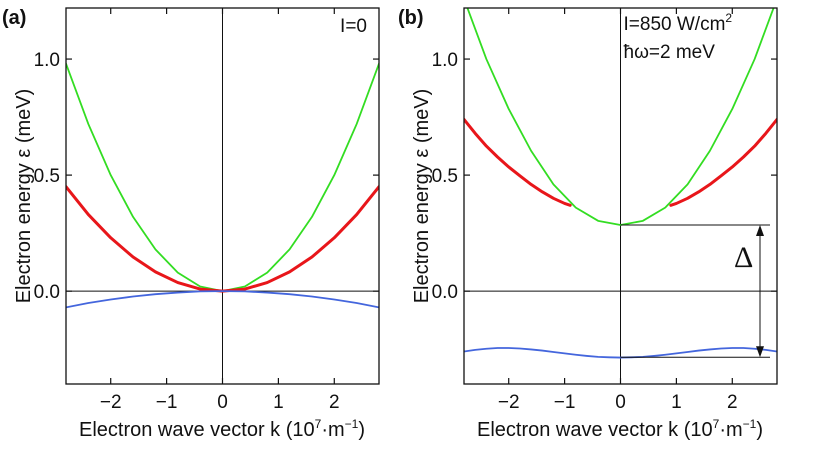 The height and width of the screenshot is (450, 830). Describe the element at coordinates (723, 162) in the screenshot. I see `panel-b-series-red-right` at that location.